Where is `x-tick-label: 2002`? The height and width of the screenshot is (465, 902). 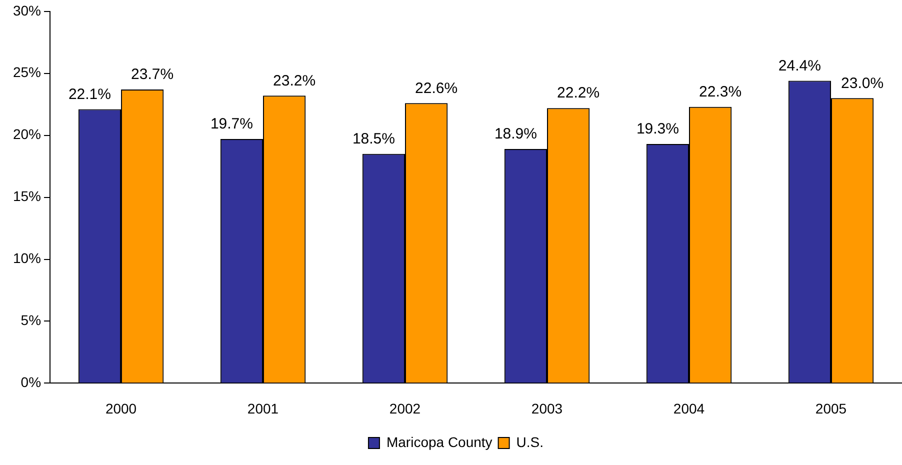 x-tick-label: 2002 is located at coordinates (405, 408).